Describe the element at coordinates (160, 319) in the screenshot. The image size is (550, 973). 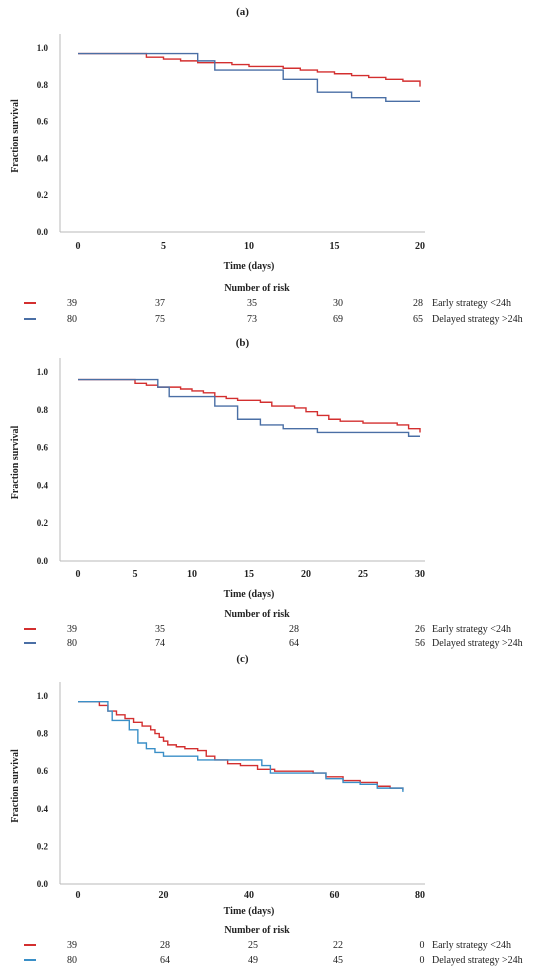
I see `risk-count: 75` at that location.